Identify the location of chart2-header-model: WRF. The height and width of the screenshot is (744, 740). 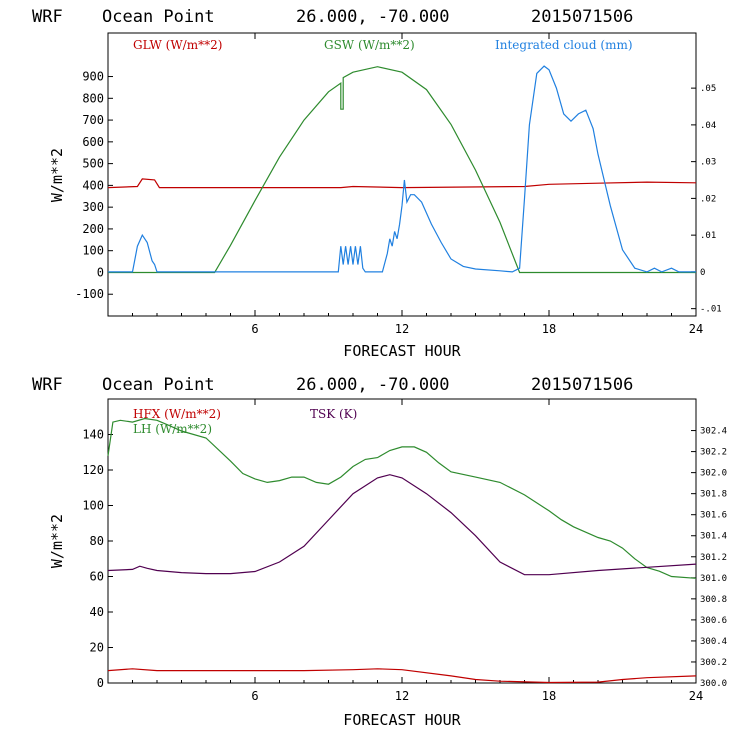
(47, 385).